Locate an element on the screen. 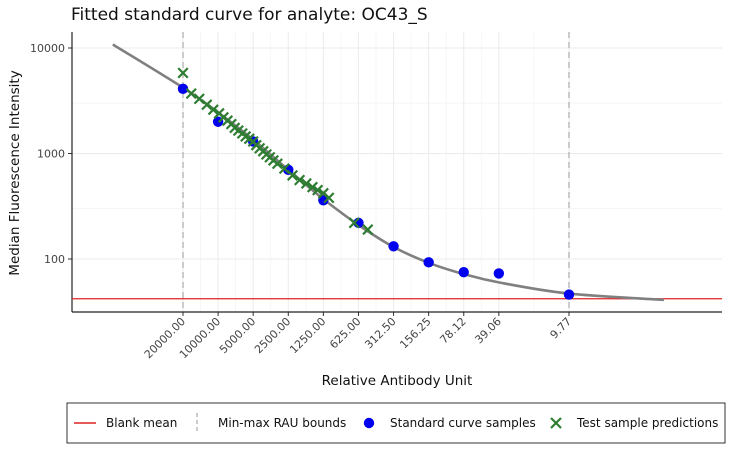  x-tick-label: 5000.00 is located at coordinates (237, 335).